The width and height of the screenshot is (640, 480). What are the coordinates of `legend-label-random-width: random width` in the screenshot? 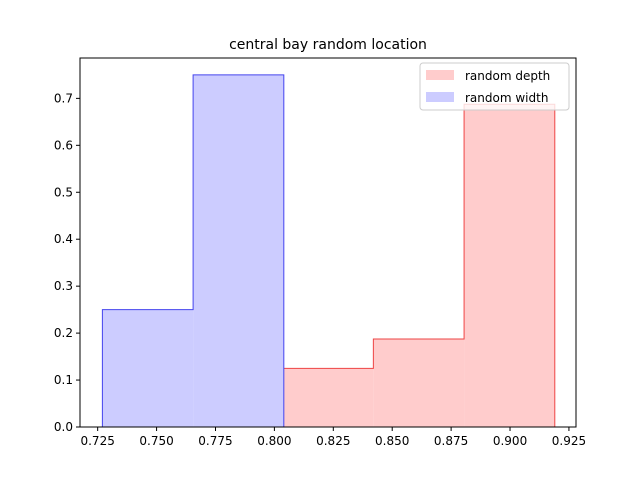 It's located at (506, 98).